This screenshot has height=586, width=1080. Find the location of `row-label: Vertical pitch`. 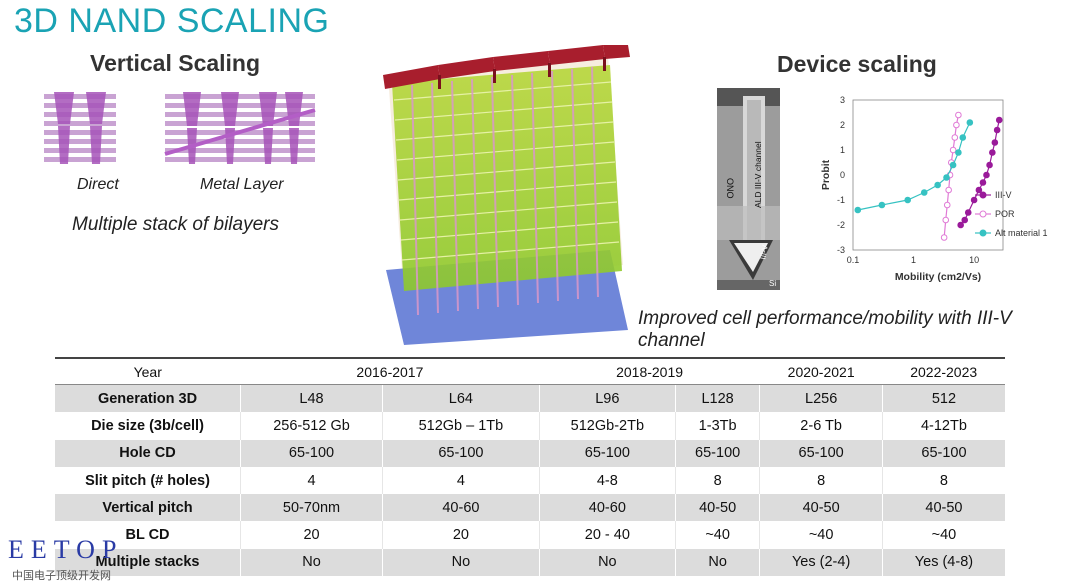

row-label: Vertical pitch is located at coordinates (148, 508).